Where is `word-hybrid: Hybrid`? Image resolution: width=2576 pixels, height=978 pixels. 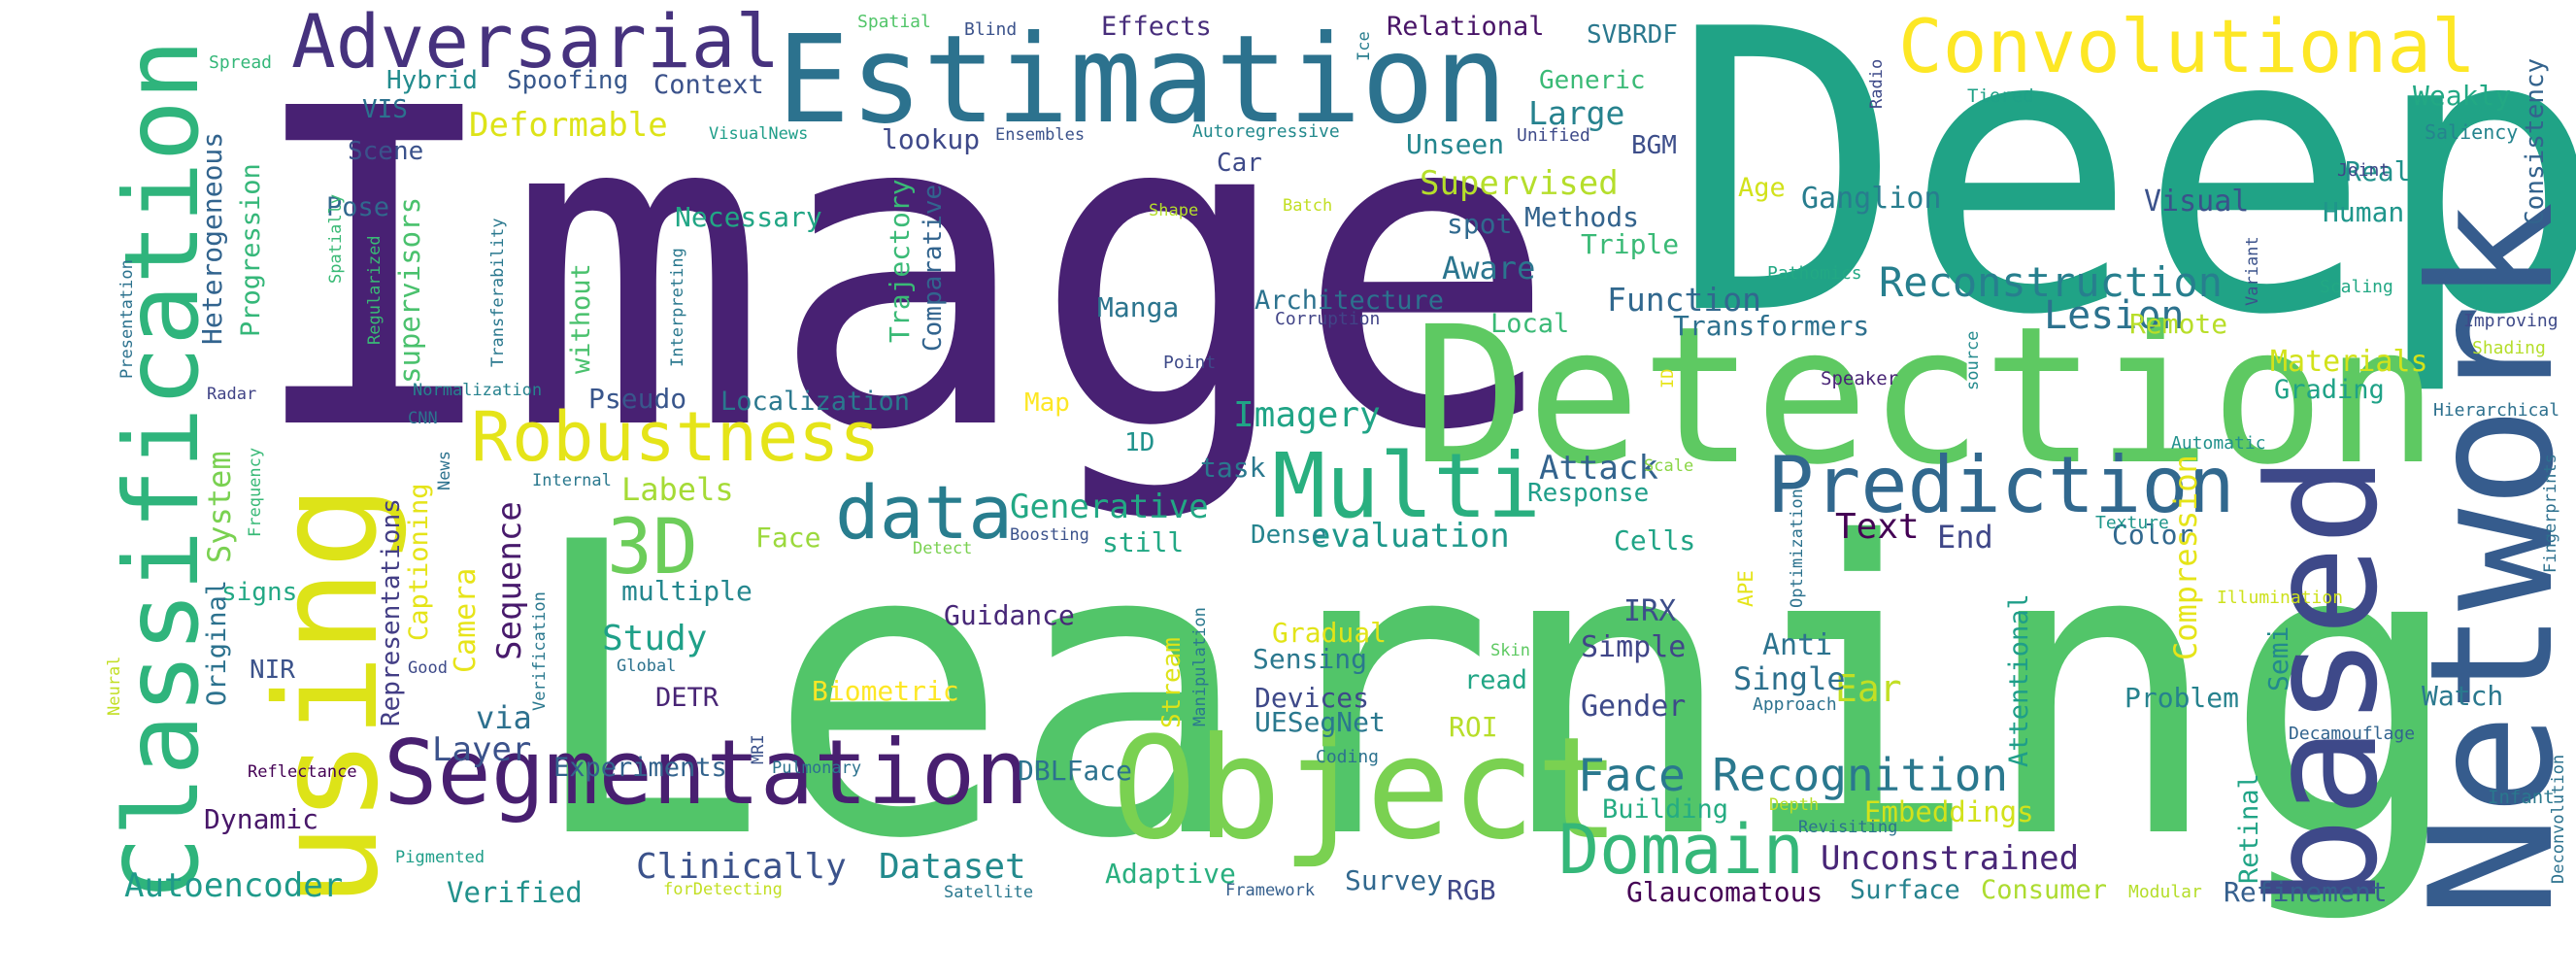
word-hybrid: Hybrid is located at coordinates (432, 80).